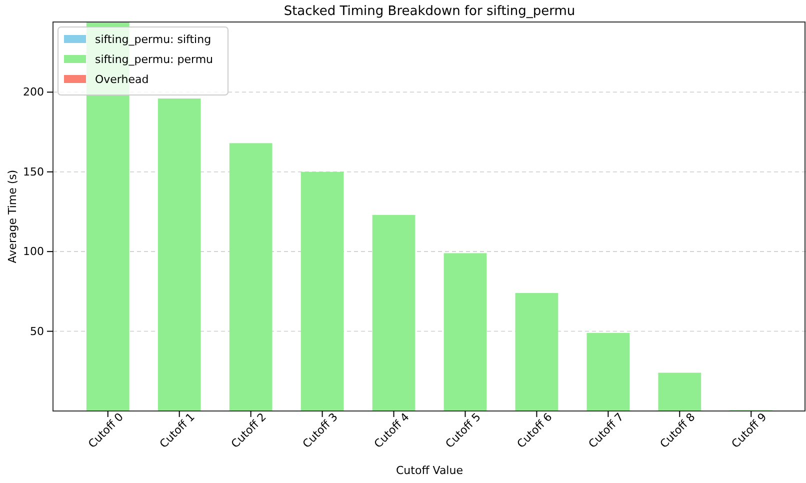  What do you see at coordinates (430, 11) in the screenshot?
I see `chart-title: Stacked Timing Breakdown for sifting_permu` at bounding box center [430, 11].